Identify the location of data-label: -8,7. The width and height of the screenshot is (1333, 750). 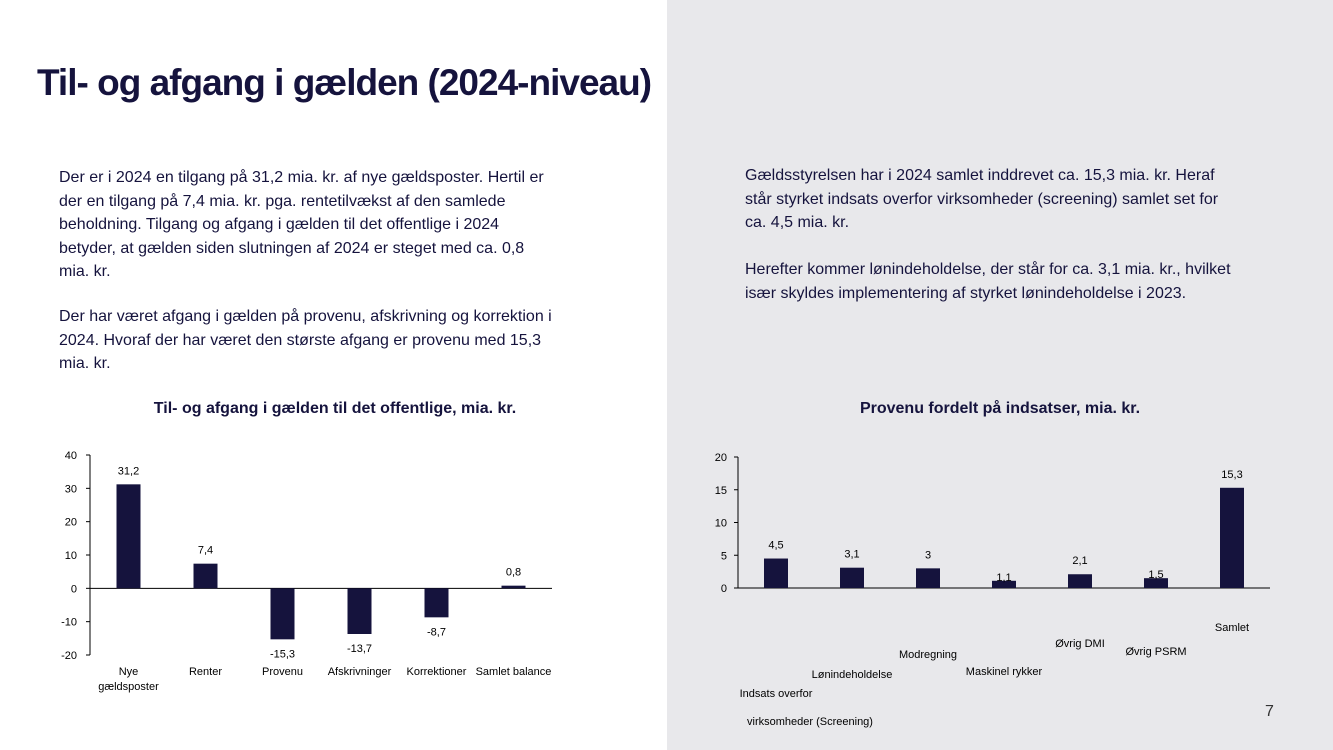
(436, 632).